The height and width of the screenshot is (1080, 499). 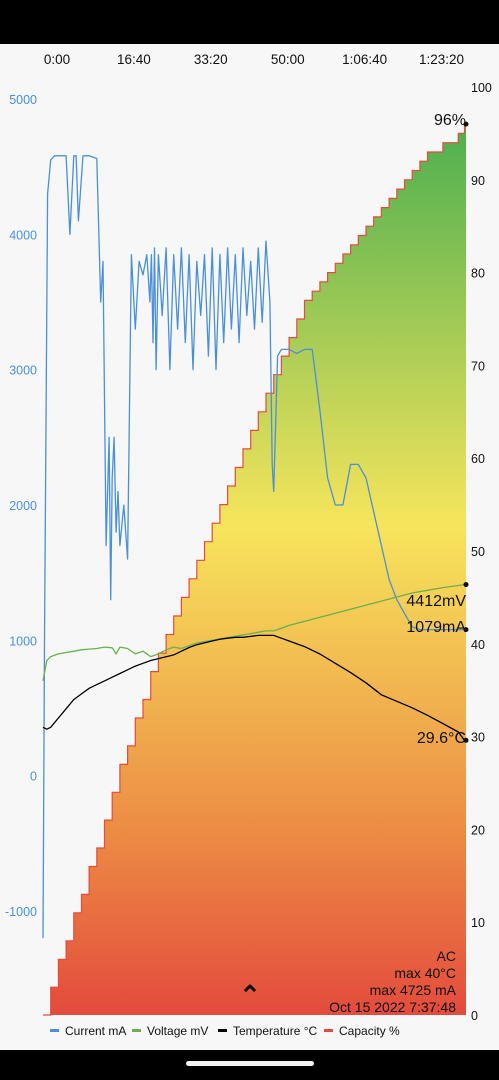 What do you see at coordinates (466, 740) in the screenshot?
I see `temperature-end-dot` at bounding box center [466, 740].